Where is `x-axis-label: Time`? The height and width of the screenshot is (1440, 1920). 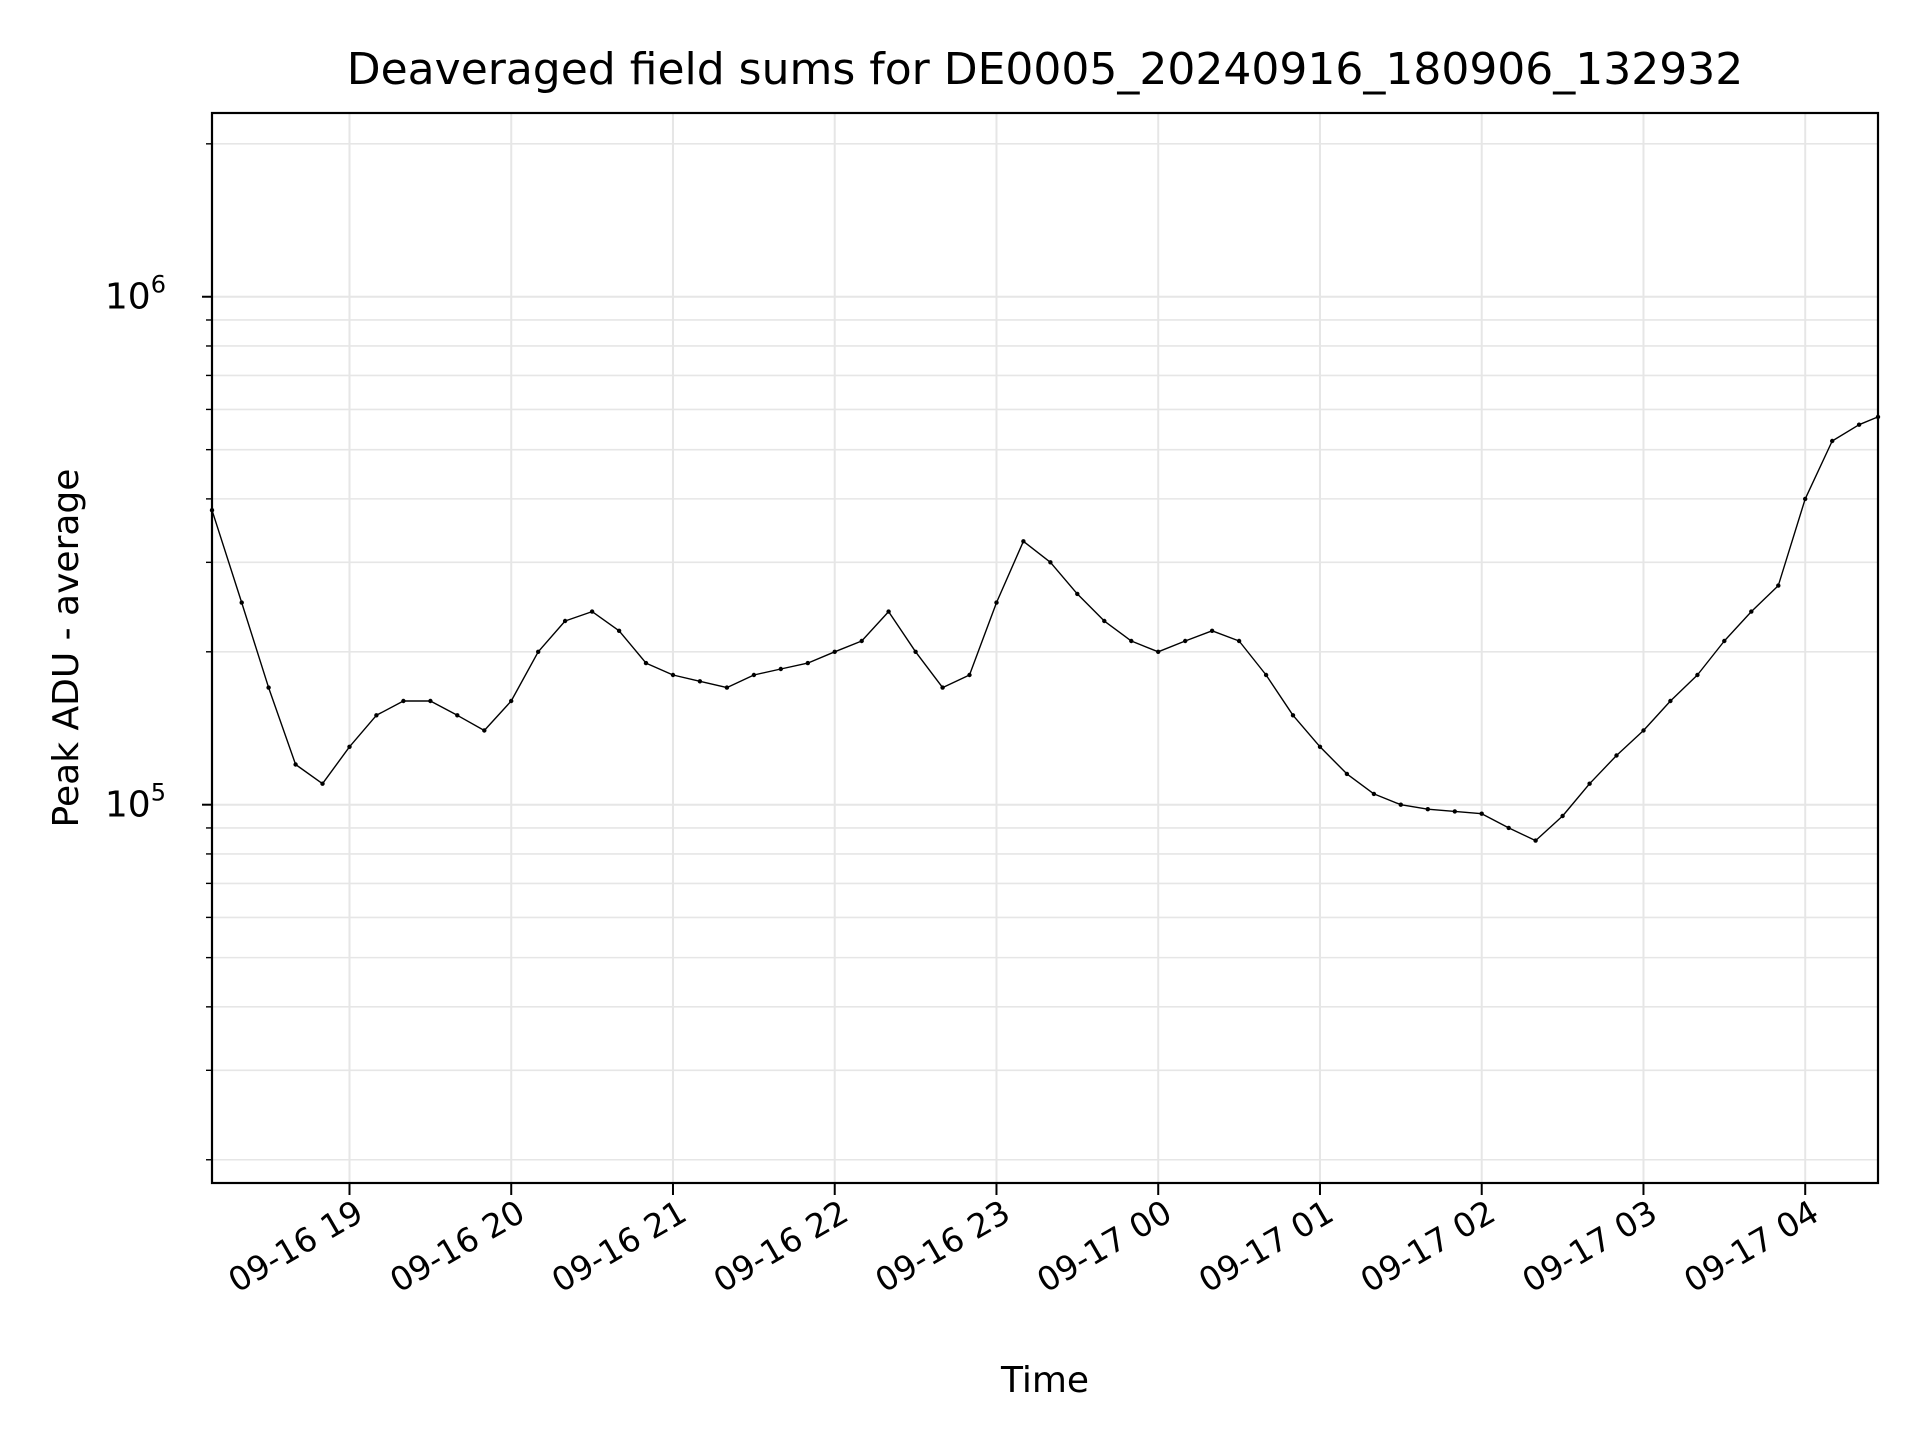
x-axis-label: Time is located at coordinates (1044, 1380).